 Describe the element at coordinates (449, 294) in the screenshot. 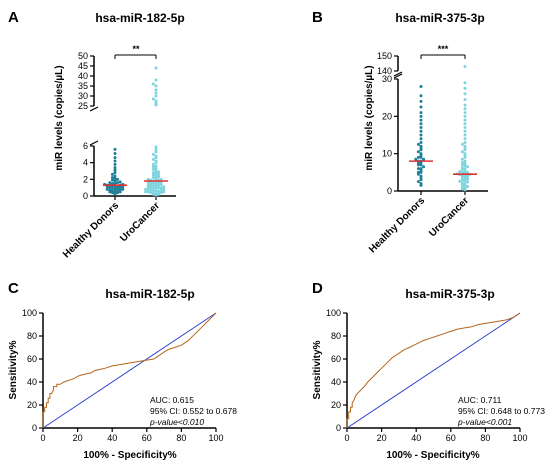

I see `chart-d-title: hsa-miR-375-3p` at that location.